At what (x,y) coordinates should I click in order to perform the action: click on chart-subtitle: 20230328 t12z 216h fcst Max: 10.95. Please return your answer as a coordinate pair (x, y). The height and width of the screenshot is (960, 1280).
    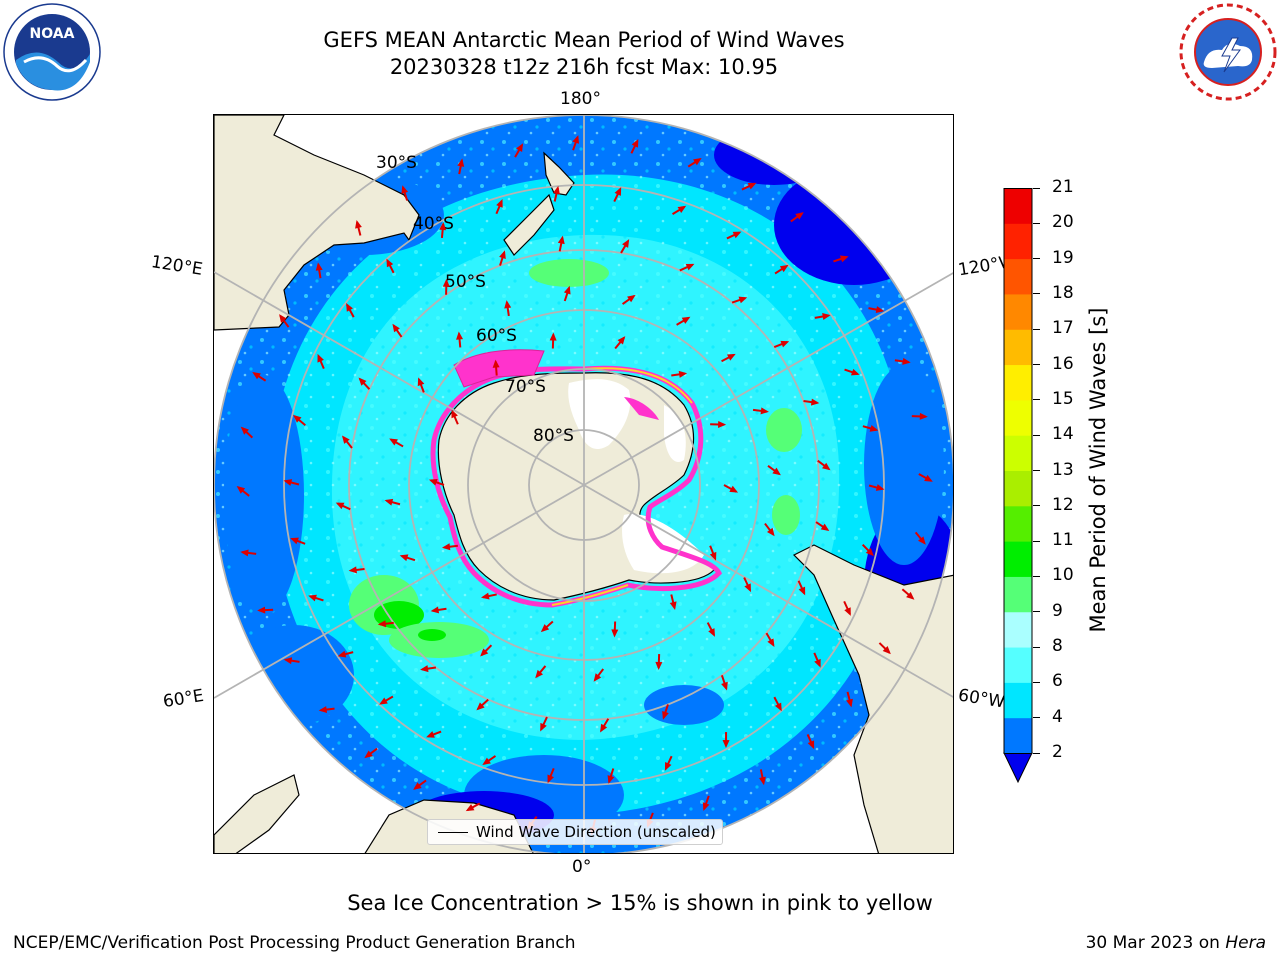
    Looking at the image, I should click on (584, 67).